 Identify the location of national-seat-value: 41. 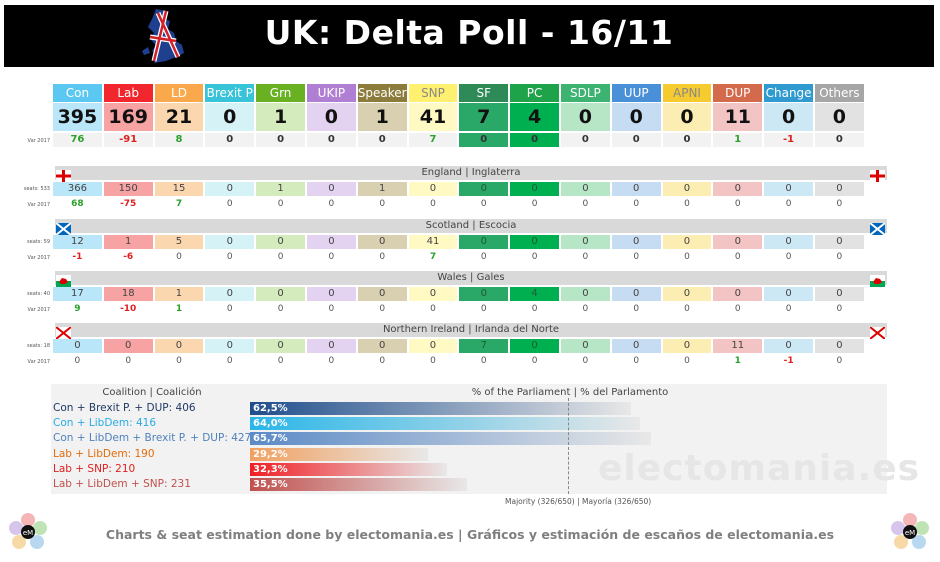
(433, 117).